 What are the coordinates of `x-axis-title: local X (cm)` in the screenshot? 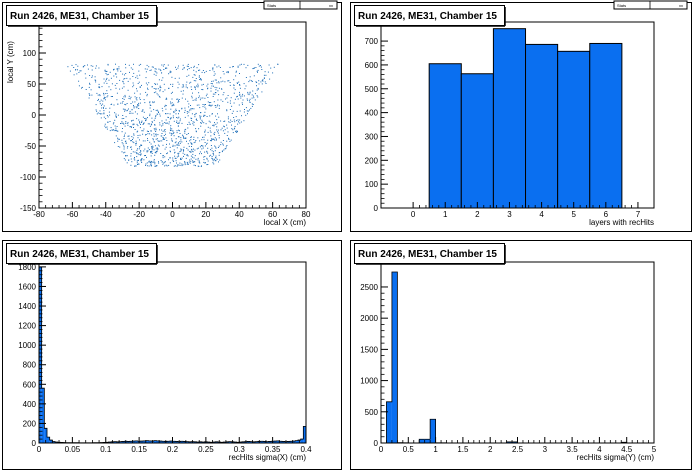 It's located at (285, 222).